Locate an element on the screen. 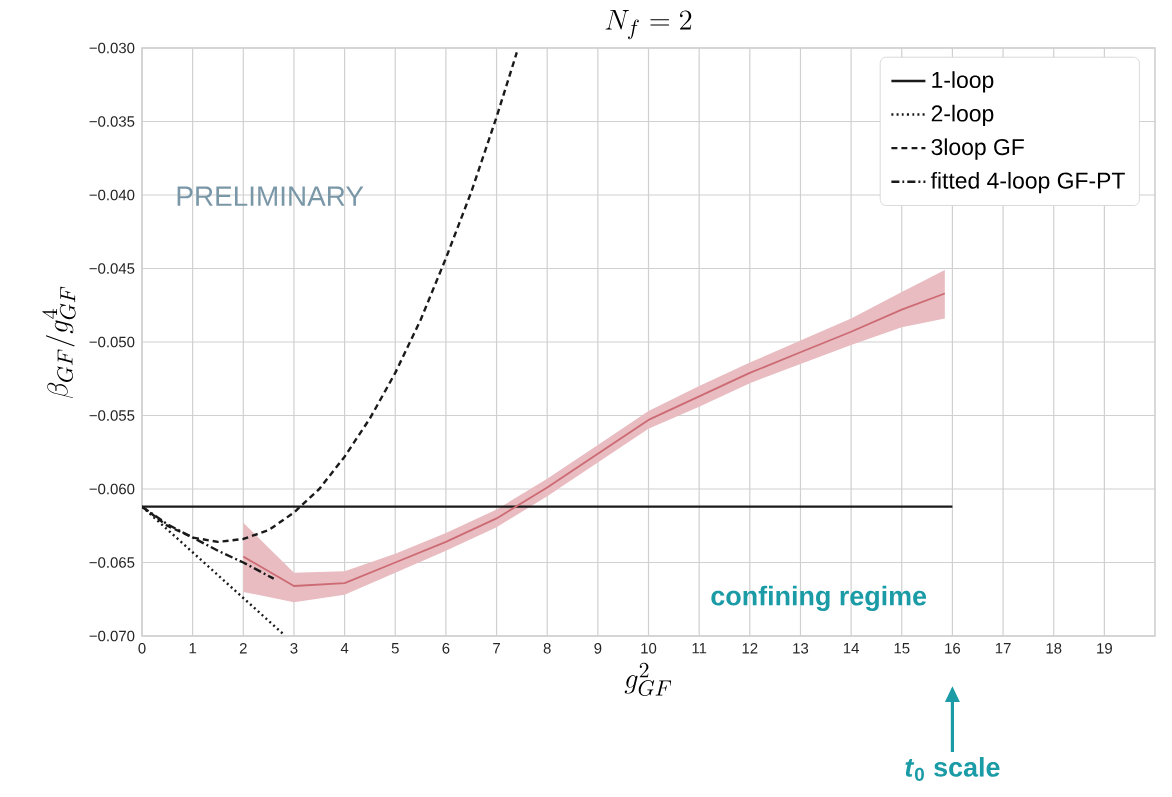  x-tick-label: 17 is located at coordinates (1003, 648).